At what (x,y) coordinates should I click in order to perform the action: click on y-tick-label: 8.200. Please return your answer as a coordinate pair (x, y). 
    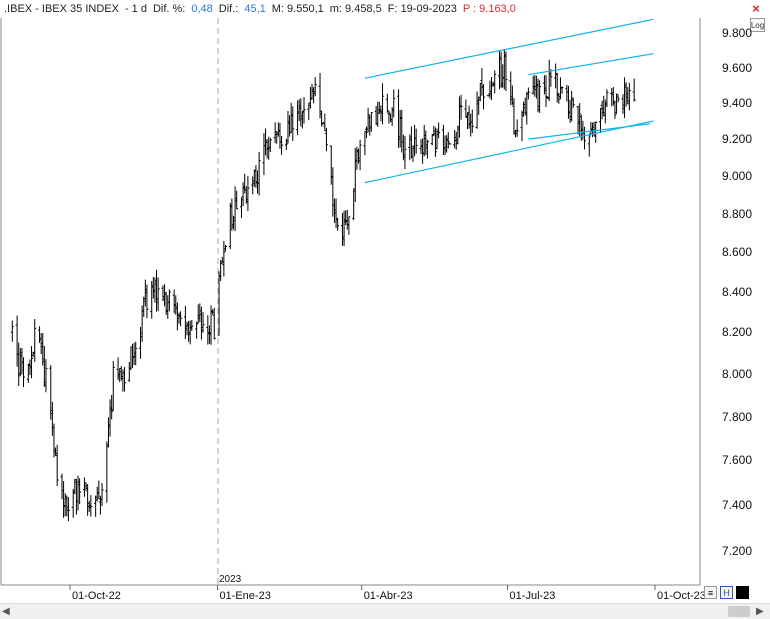
    Looking at the image, I should click on (736, 332).